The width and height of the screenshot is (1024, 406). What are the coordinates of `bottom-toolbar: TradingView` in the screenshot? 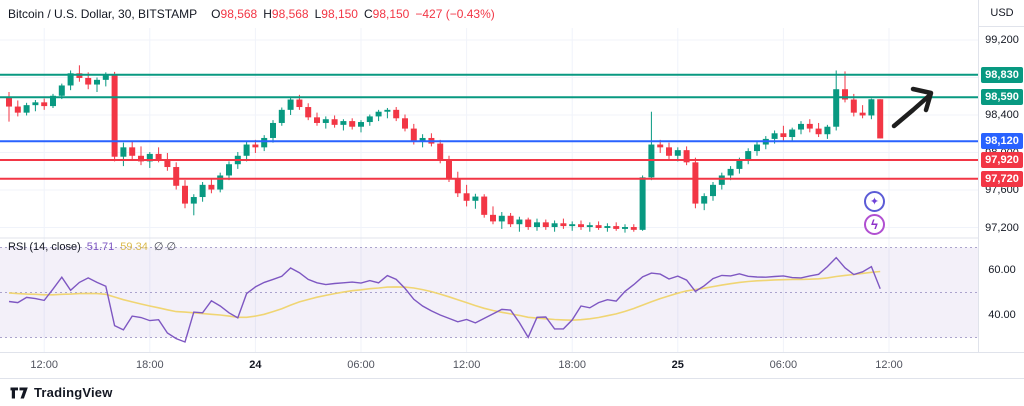 It's located at (512, 392).